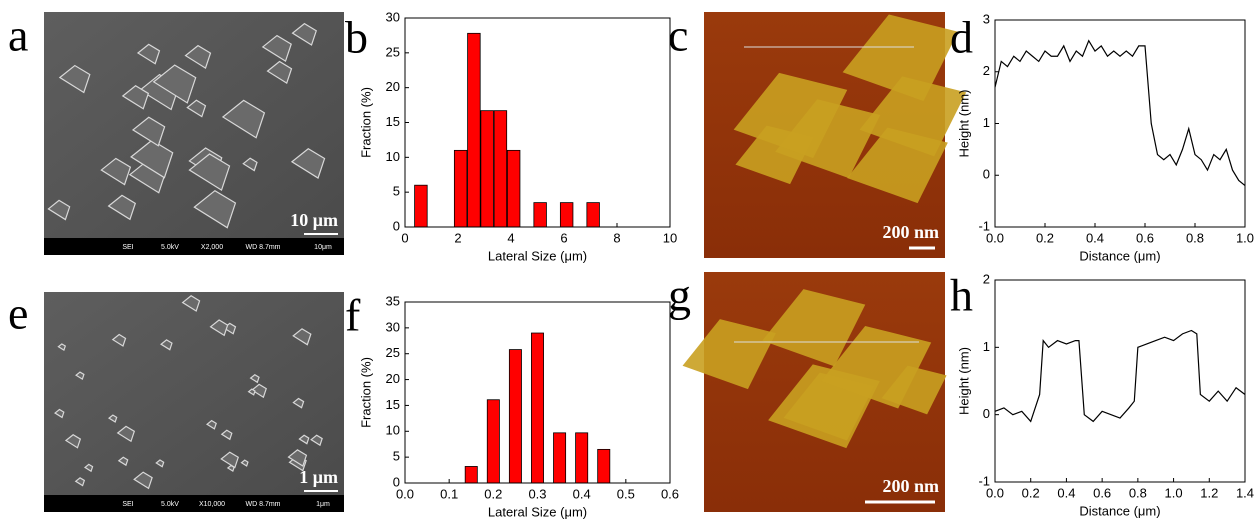 The width and height of the screenshot is (1259, 529). What do you see at coordinates (323, 504) in the screenshot?
I see `footer-text: 1μm` at bounding box center [323, 504].